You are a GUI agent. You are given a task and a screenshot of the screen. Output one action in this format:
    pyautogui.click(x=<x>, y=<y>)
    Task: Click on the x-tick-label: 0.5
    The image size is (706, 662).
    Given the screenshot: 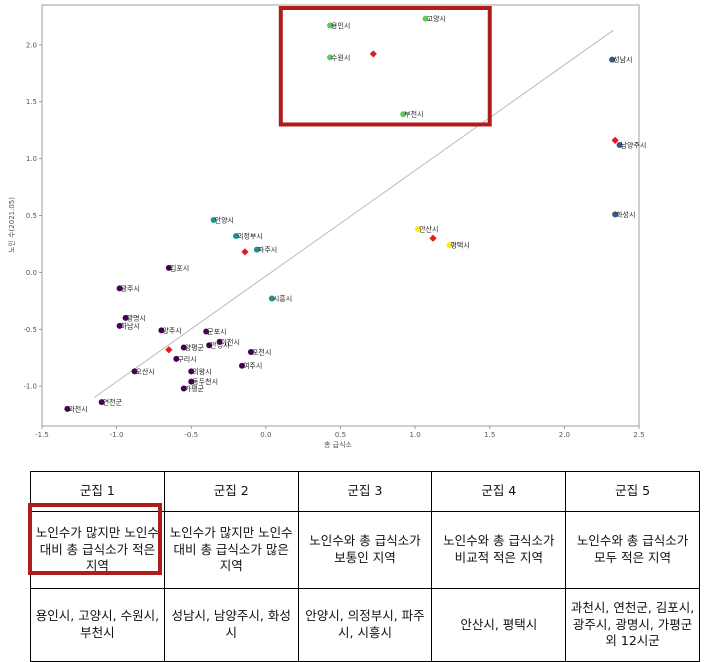 What is the action you would take?
    pyautogui.click(x=340, y=435)
    